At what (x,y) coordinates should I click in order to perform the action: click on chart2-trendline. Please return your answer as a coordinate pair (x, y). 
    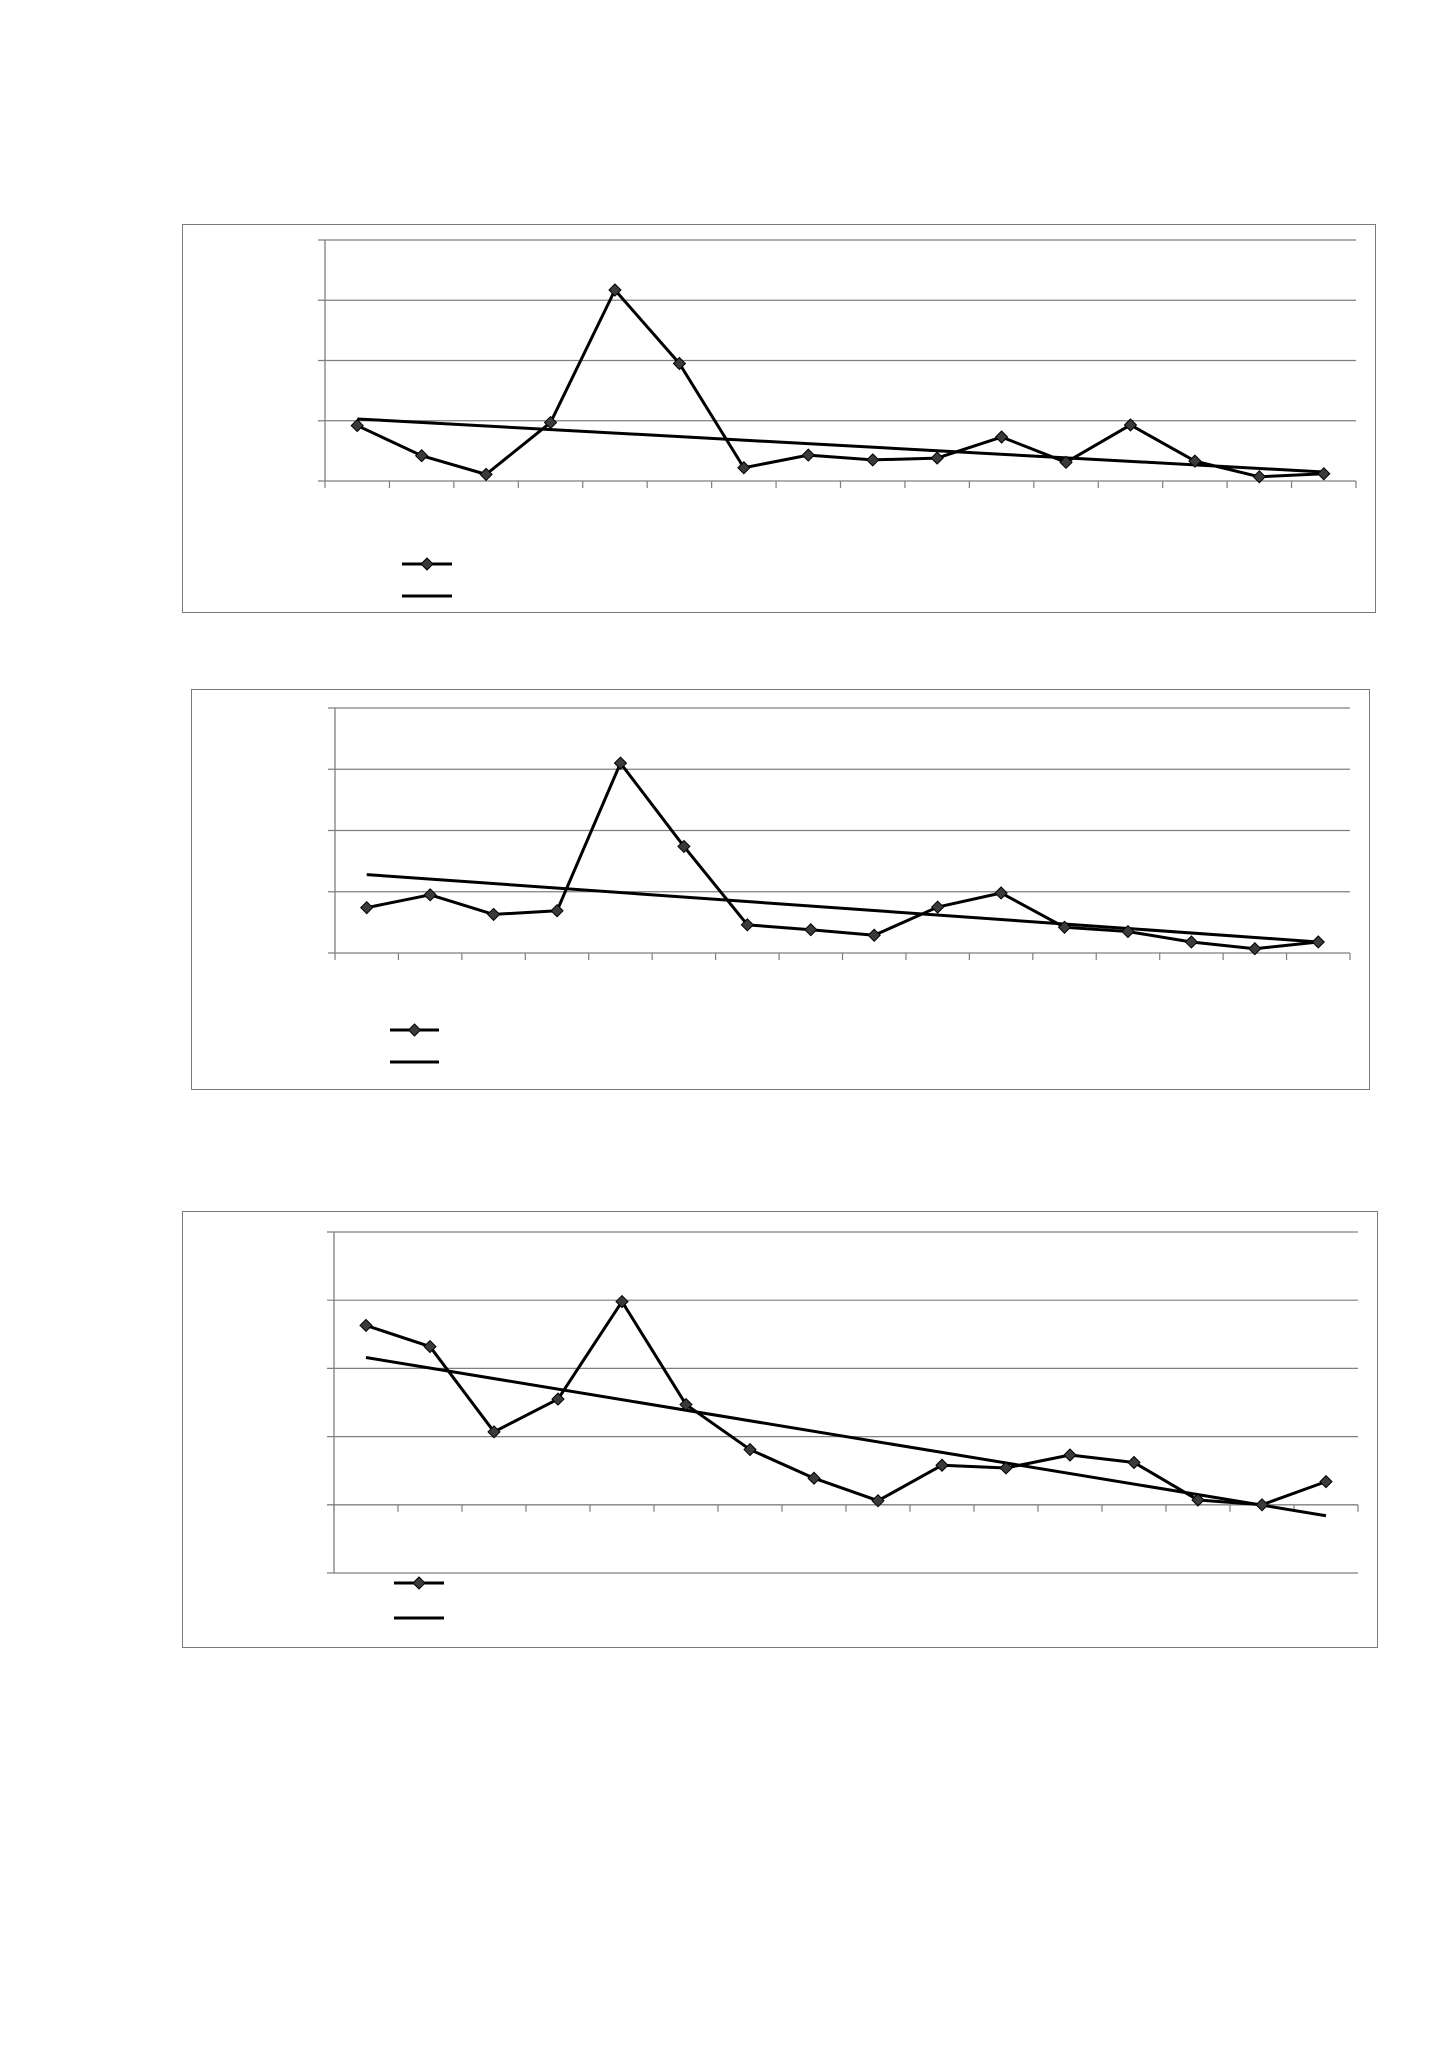
    Looking at the image, I should click on (842, 908).